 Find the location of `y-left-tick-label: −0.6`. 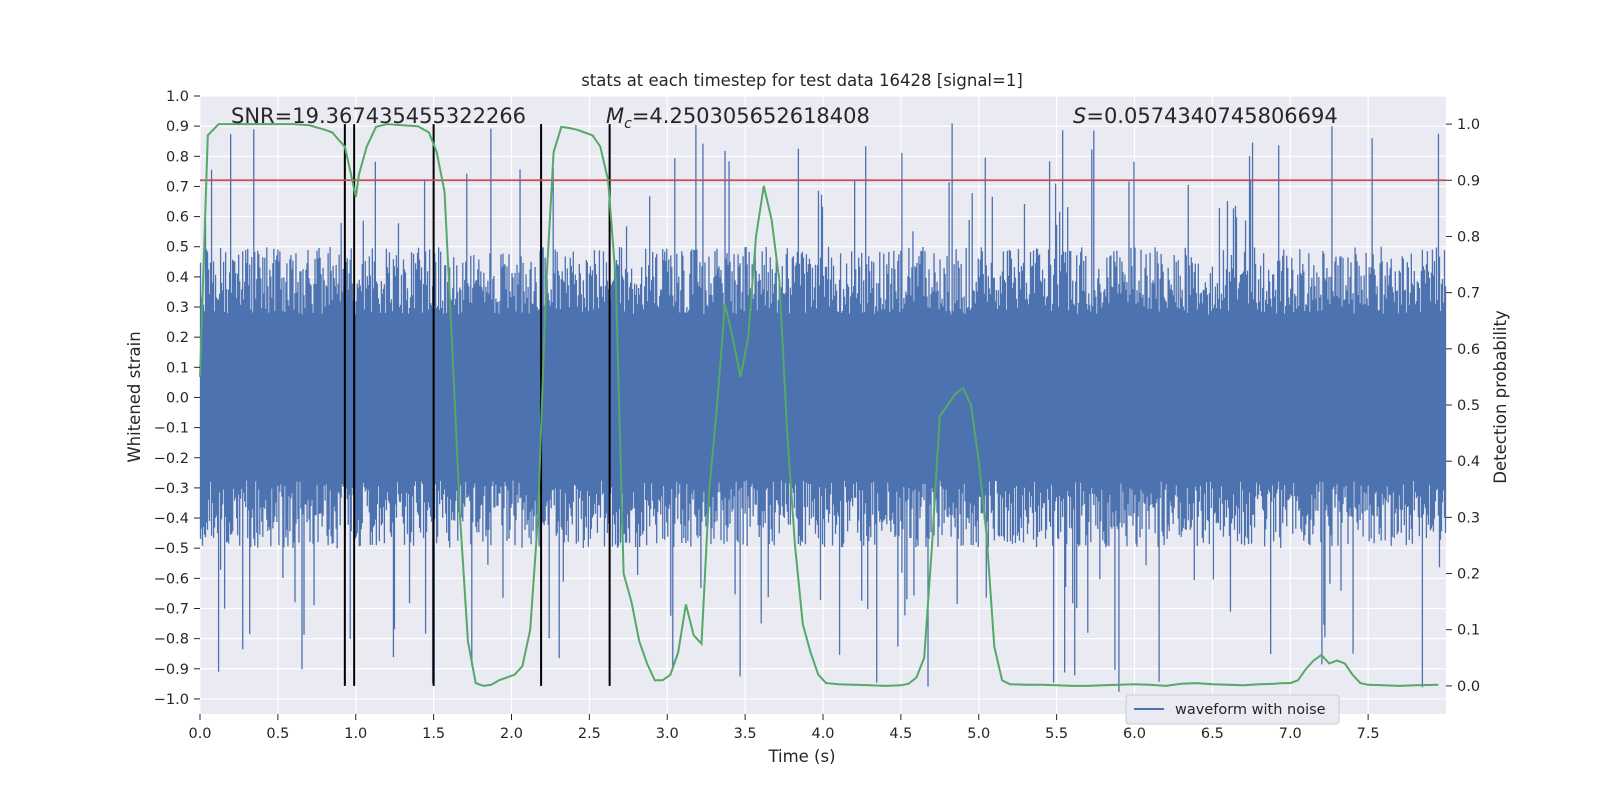

y-left-tick-label: −0.6 is located at coordinates (171, 579).